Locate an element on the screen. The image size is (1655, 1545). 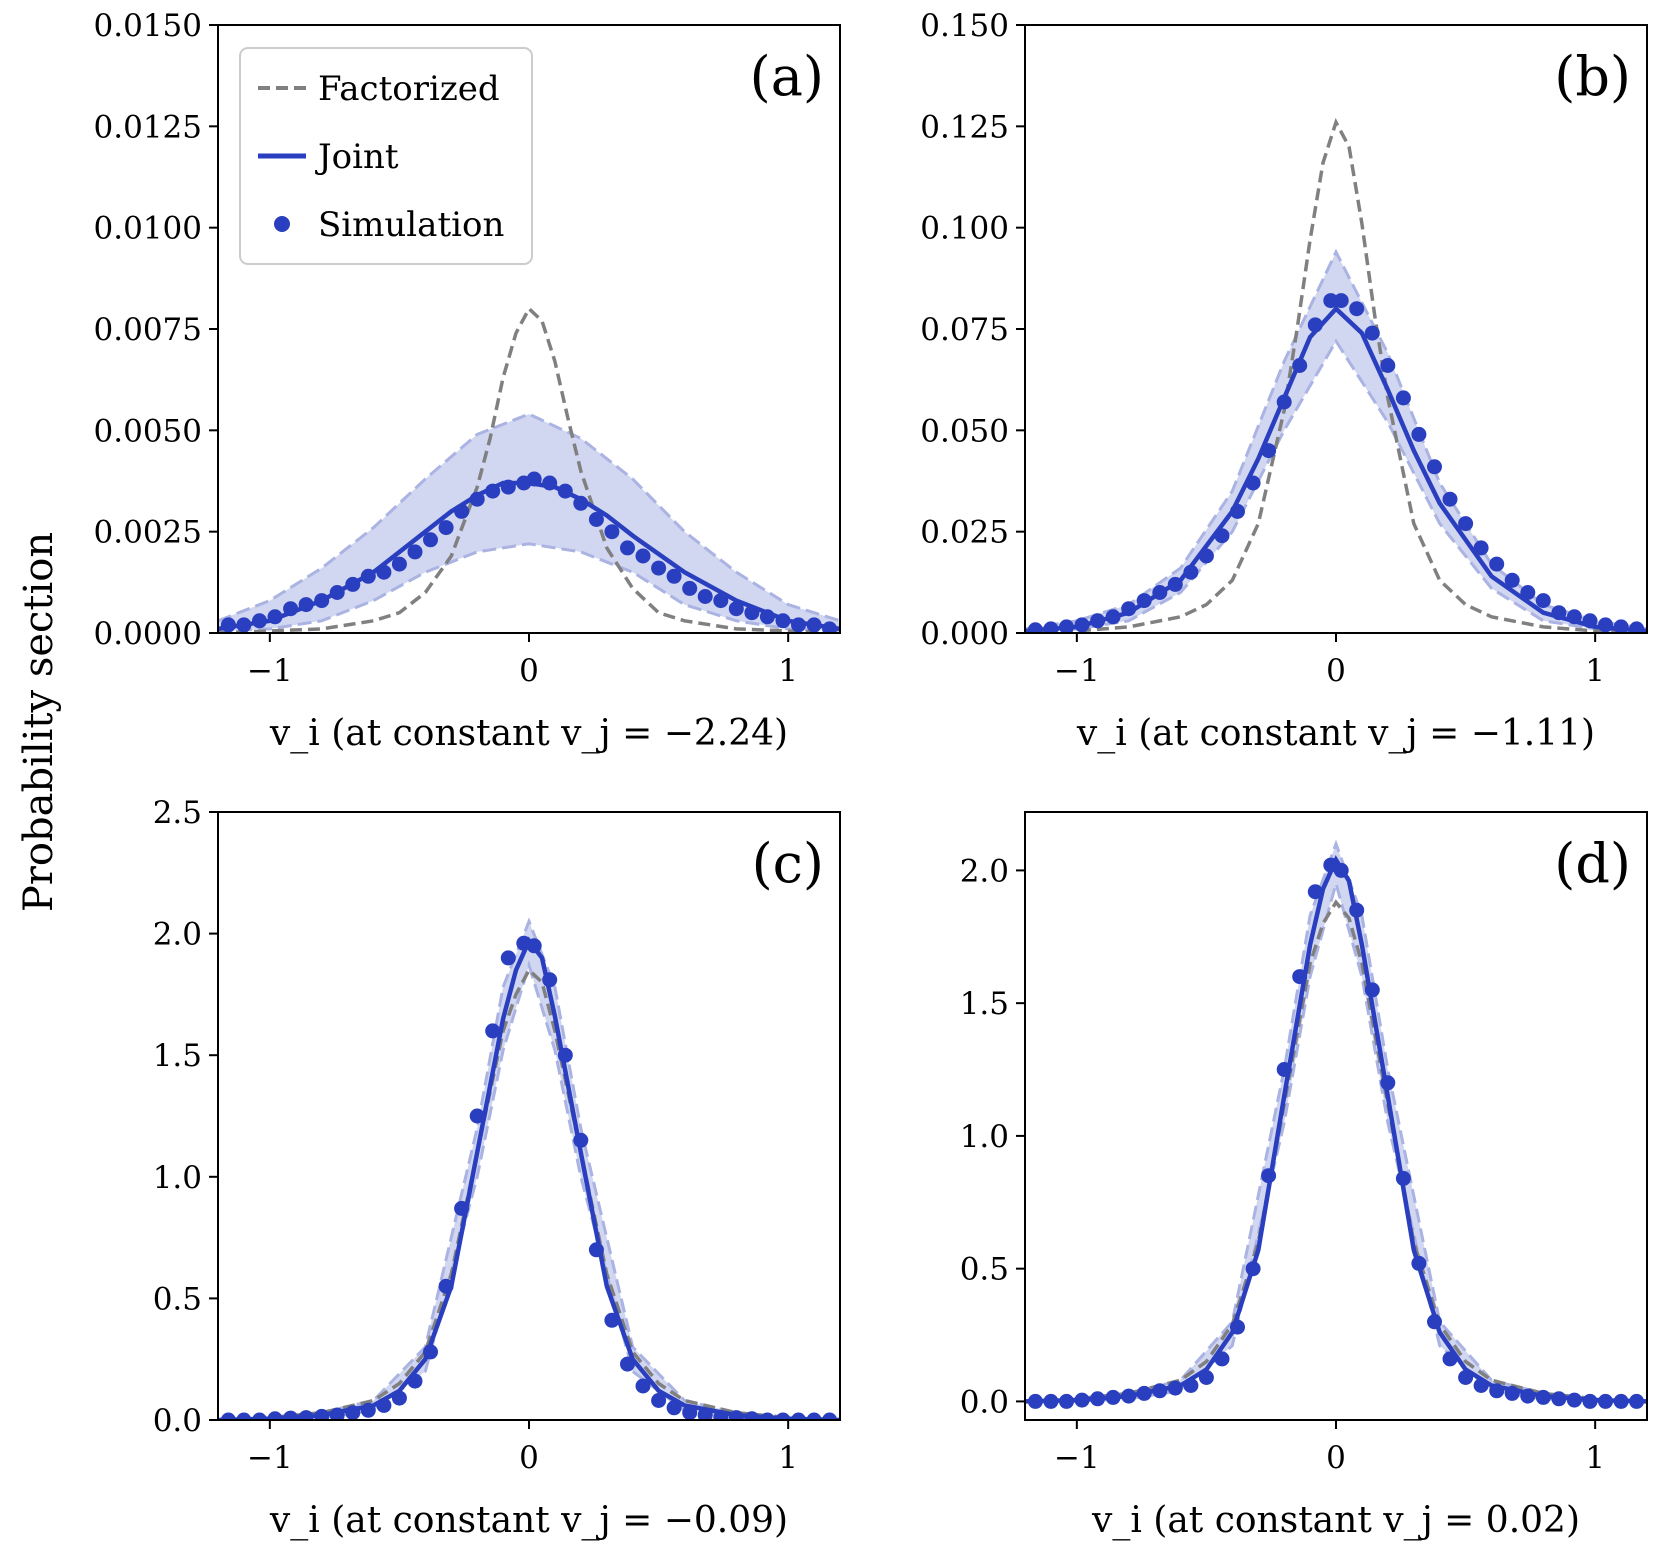
y-tick-label: 0.0075 is located at coordinates (148, 330).